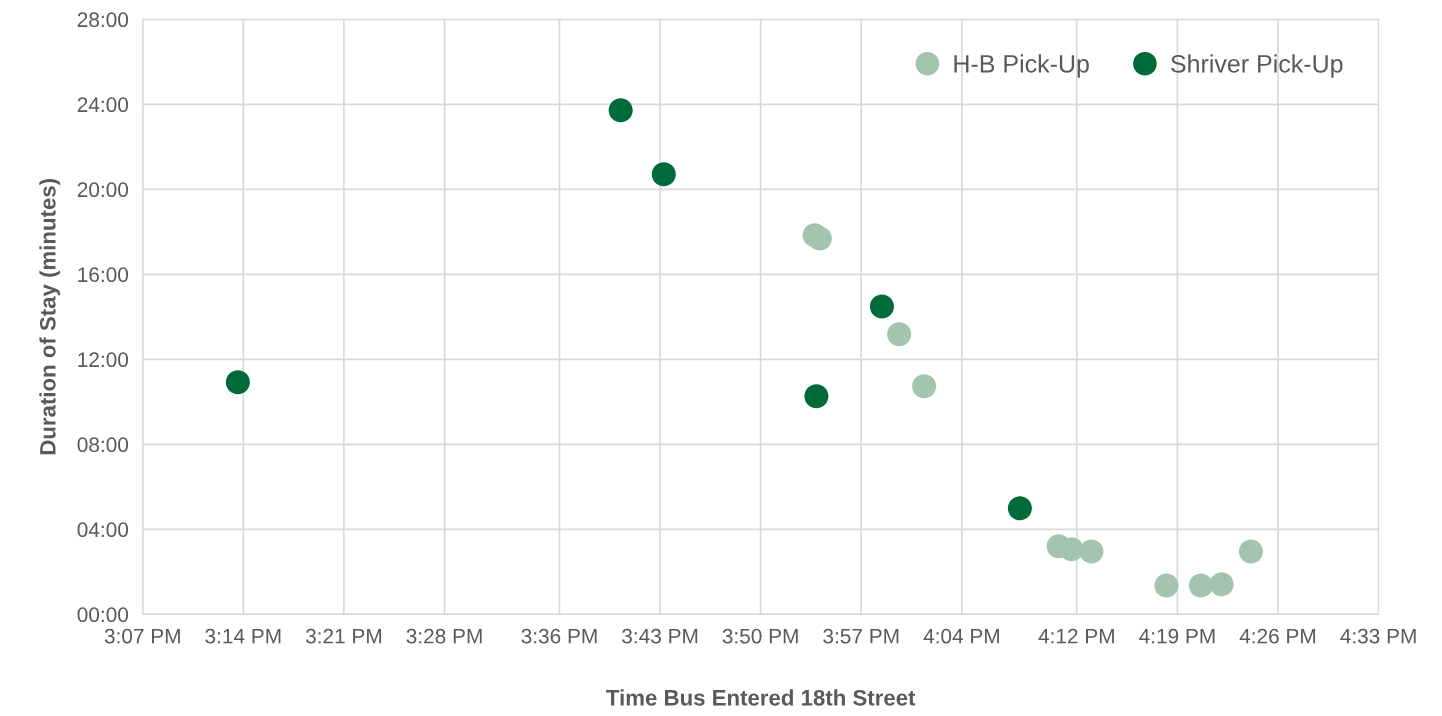 Image resolution: width=1442 pixels, height=716 pixels. I want to click on x-tick-label: 4:19 PM, so click(1177, 636).